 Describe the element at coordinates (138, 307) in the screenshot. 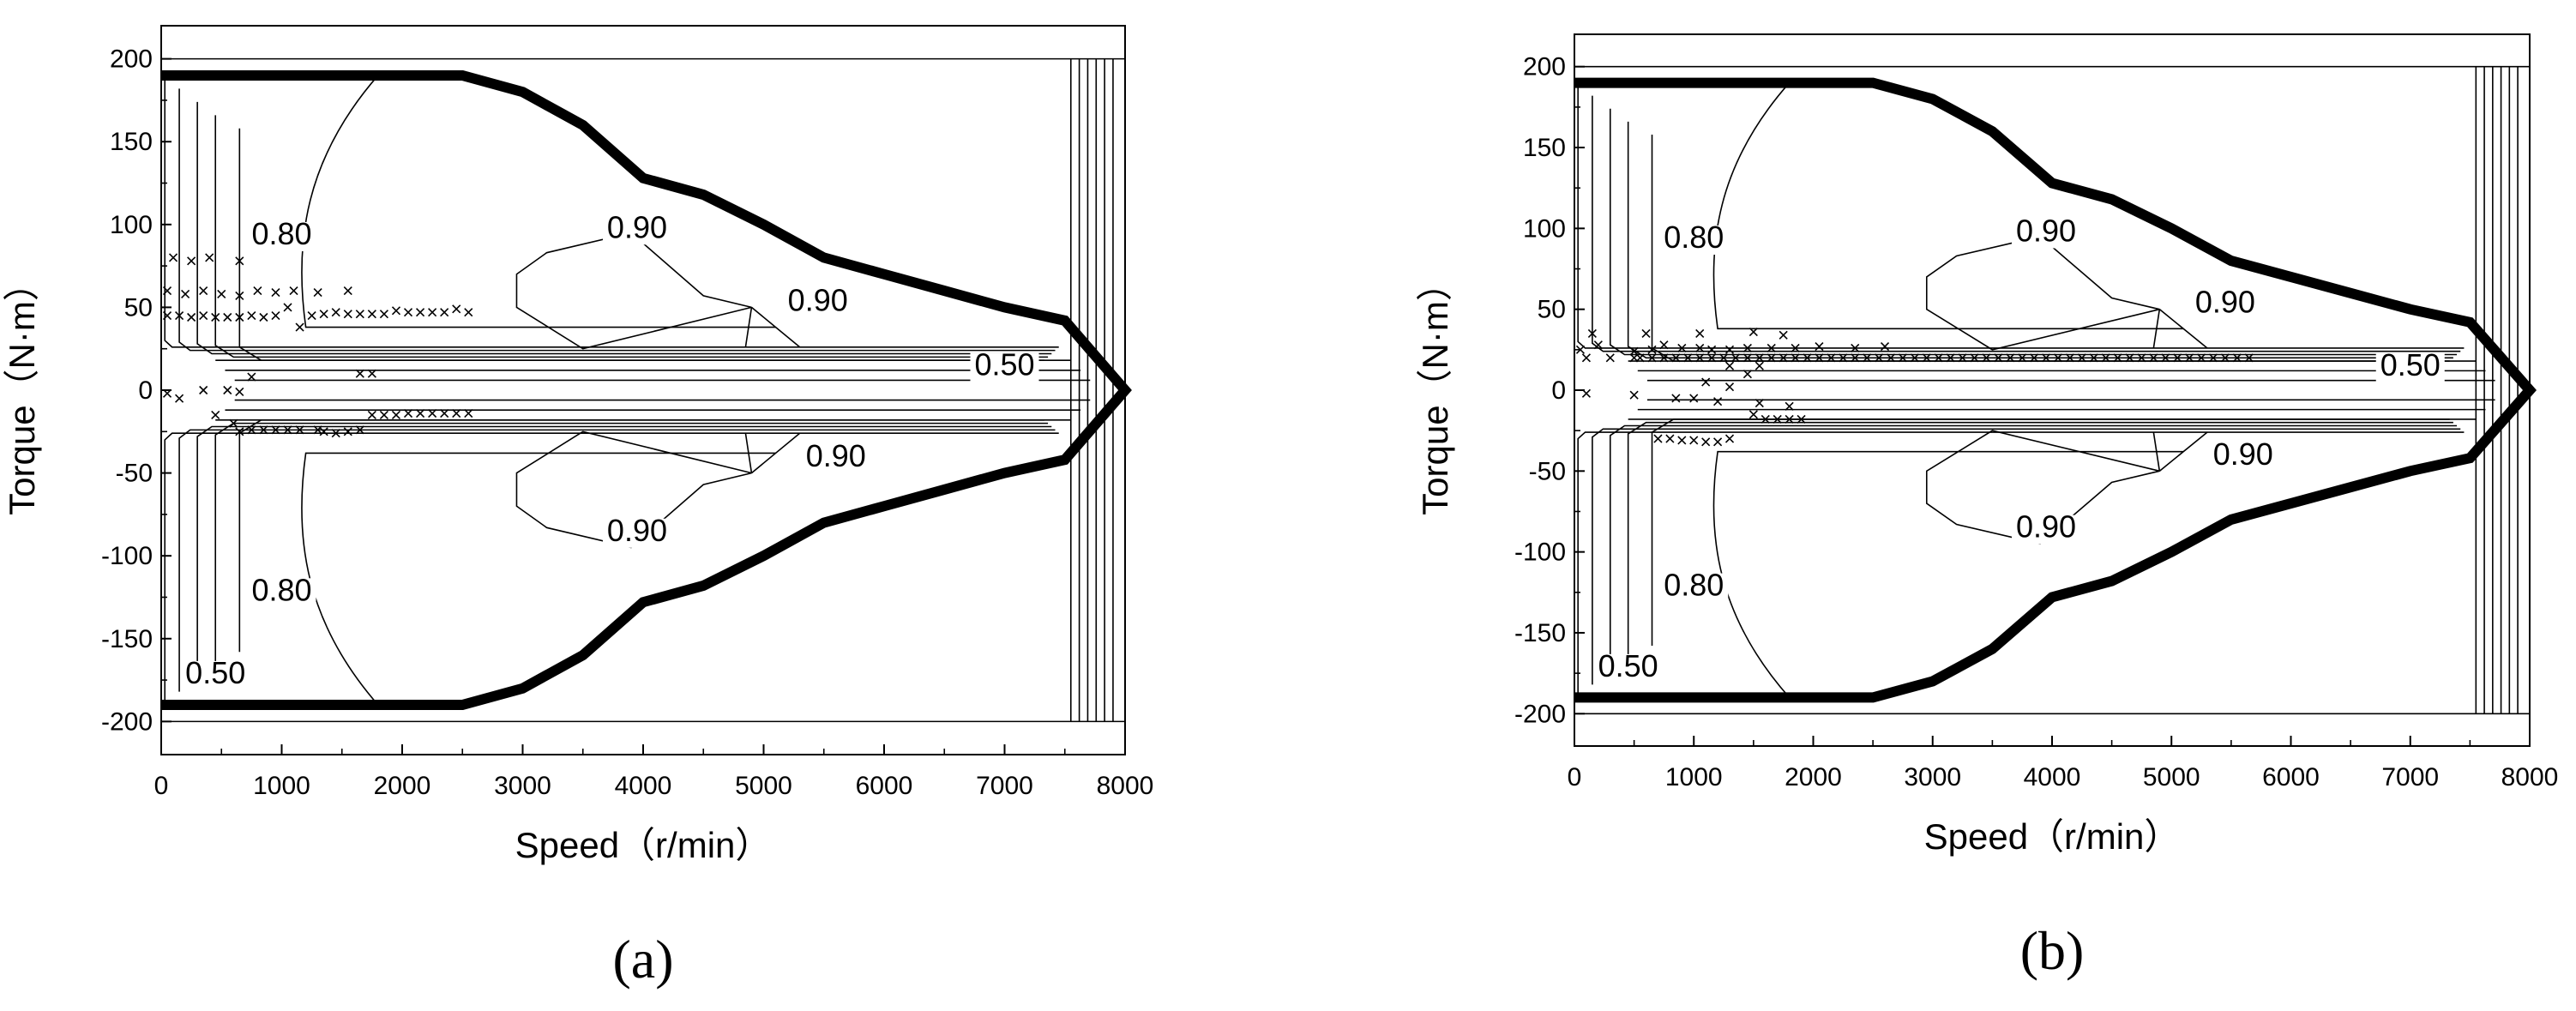

I see `y-tick-label: 50` at that location.